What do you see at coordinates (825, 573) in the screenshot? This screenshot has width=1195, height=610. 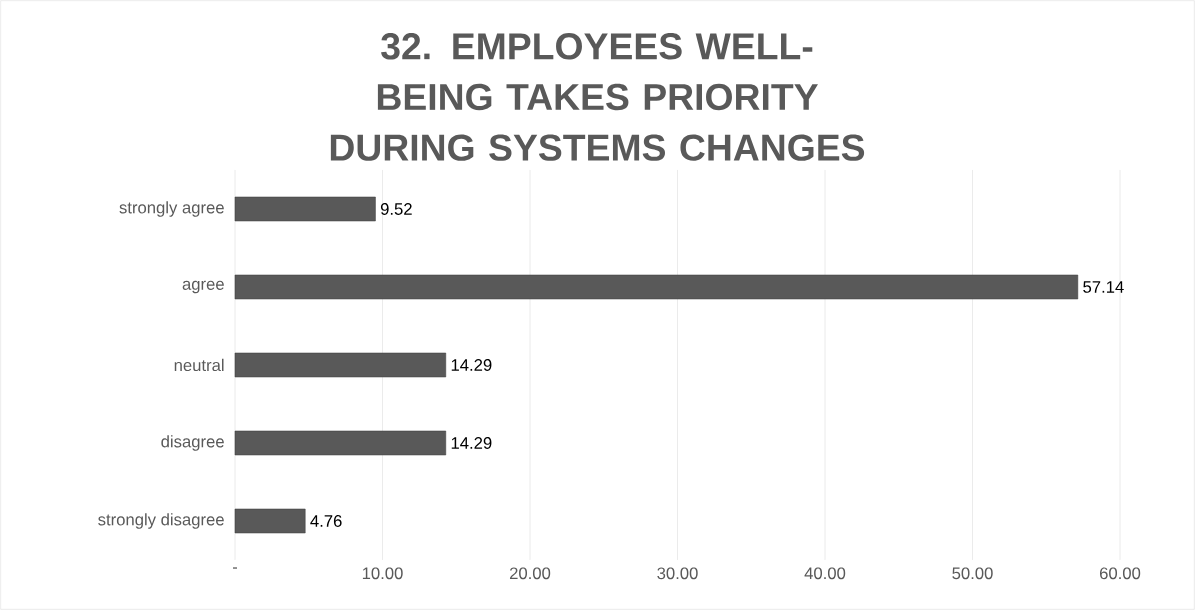 I see `x-tick-label: 40.00` at bounding box center [825, 573].